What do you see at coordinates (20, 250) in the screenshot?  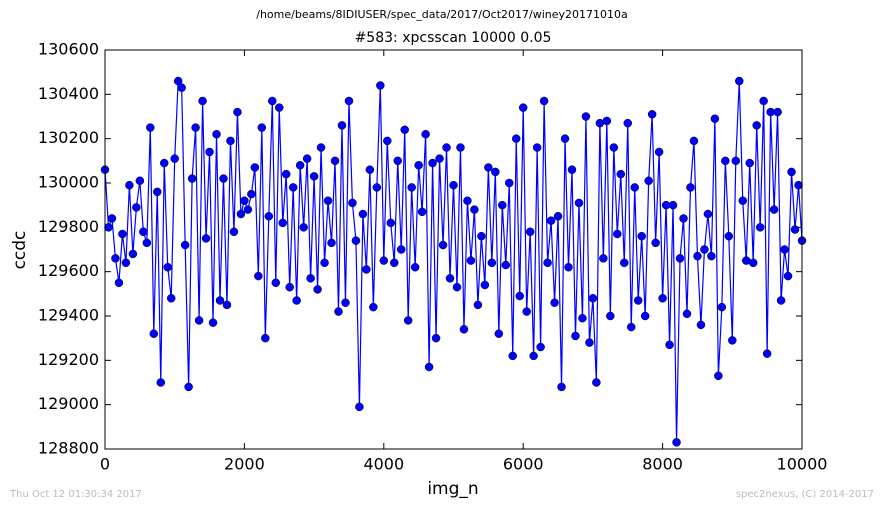 I see `y-axis-label: ccdc` at bounding box center [20, 250].